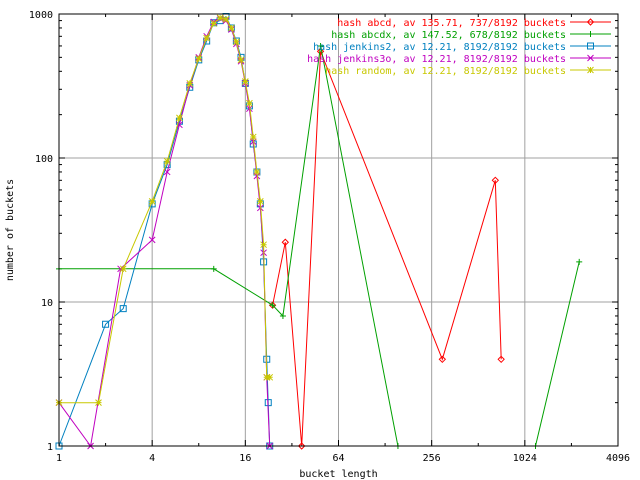 The image size is (640, 480). I want to click on x-tick-label: 1, so click(59, 458).